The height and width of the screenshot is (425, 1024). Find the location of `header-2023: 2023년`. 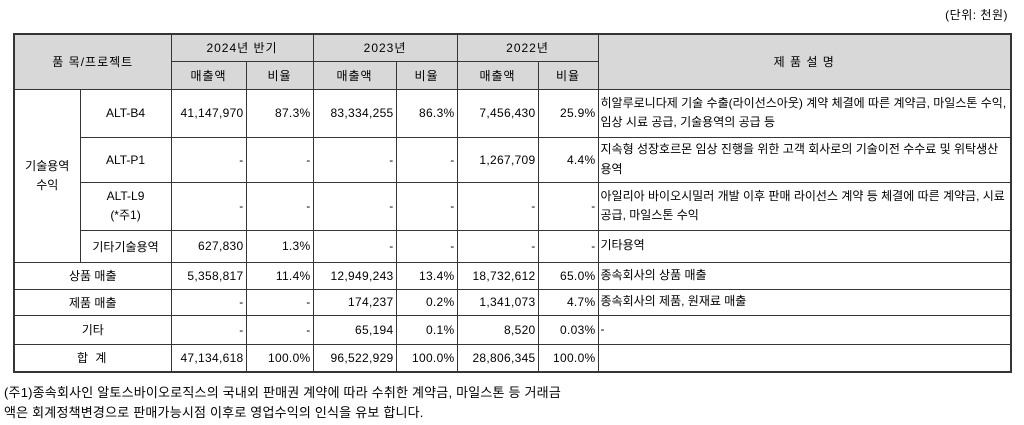

header-2023: 2023년 is located at coordinates (385, 47).